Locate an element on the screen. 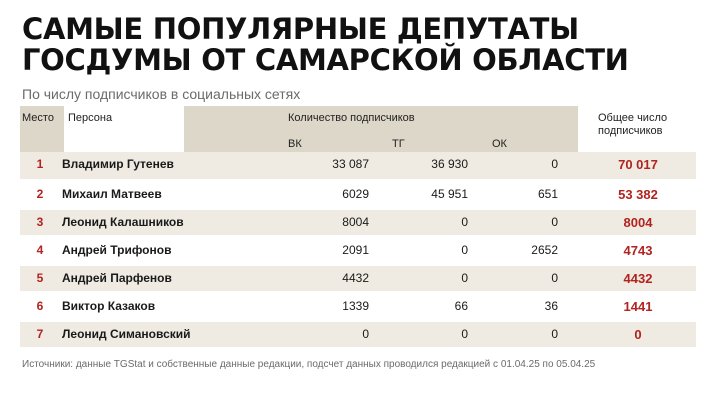  vk-cell: 8004 is located at coordinates (355, 222).